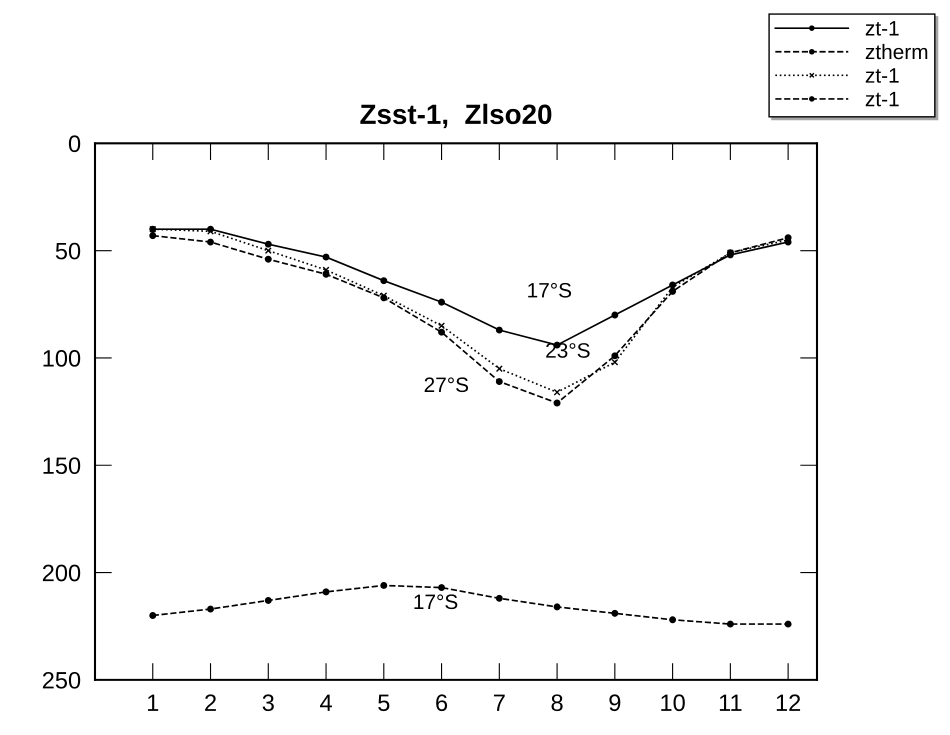  What do you see at coordinates (268, 703) in the screenshot?
I see `x-tick-label: 3` at bounding box center [268, 703].